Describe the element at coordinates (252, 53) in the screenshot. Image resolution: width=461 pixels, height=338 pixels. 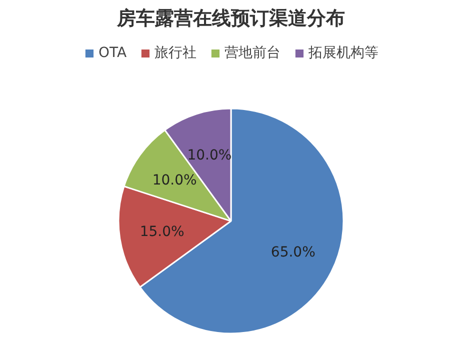
I see `legend-label: 营地前台` at that location.